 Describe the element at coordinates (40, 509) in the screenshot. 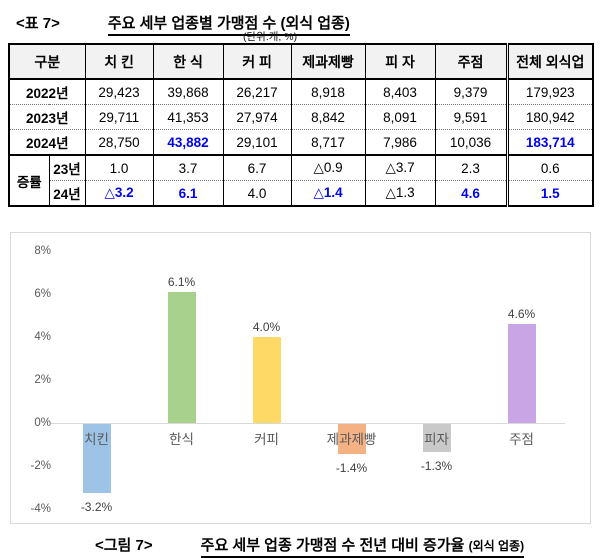

I see `y-axis-tick-label: -4%` at that location.